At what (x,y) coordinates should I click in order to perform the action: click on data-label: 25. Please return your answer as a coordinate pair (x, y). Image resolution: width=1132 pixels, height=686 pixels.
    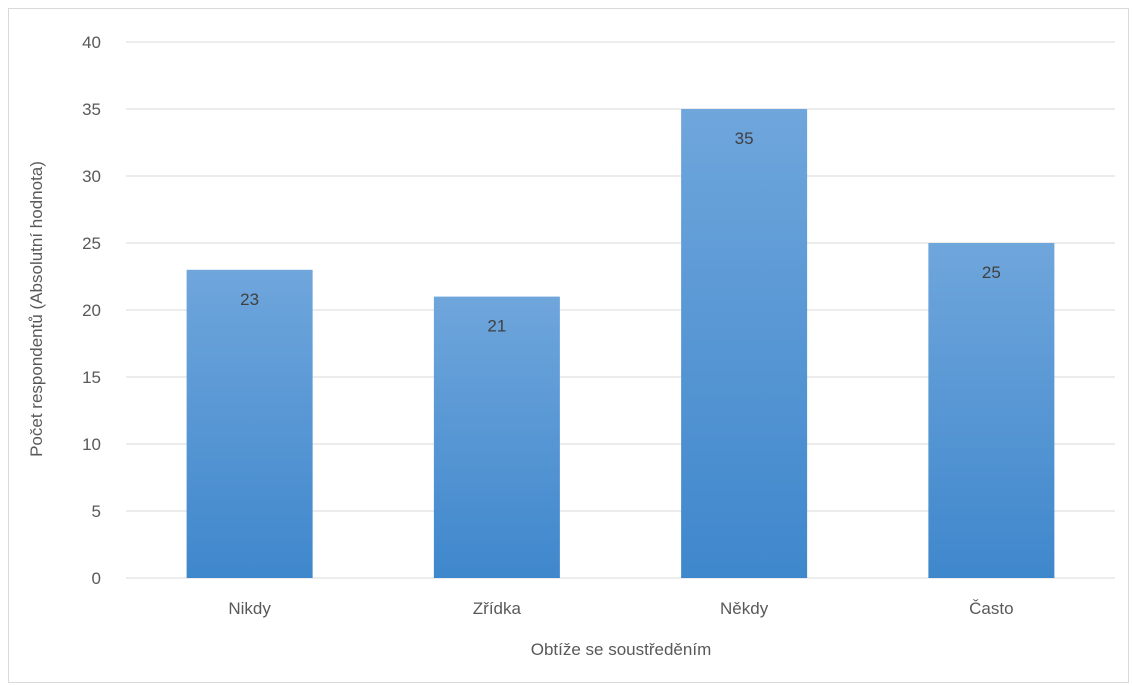
    Looking at the image, I should click on (991, 272).